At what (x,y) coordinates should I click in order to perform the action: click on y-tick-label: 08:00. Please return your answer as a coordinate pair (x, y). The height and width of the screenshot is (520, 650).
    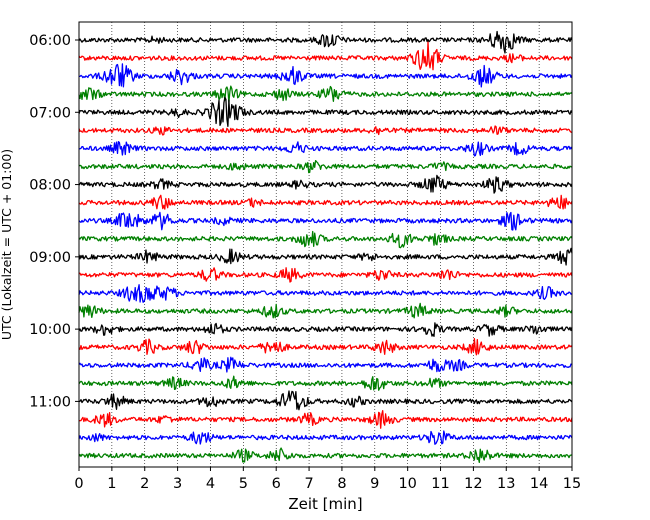
    Looking at the image, I should click on (50, 186).